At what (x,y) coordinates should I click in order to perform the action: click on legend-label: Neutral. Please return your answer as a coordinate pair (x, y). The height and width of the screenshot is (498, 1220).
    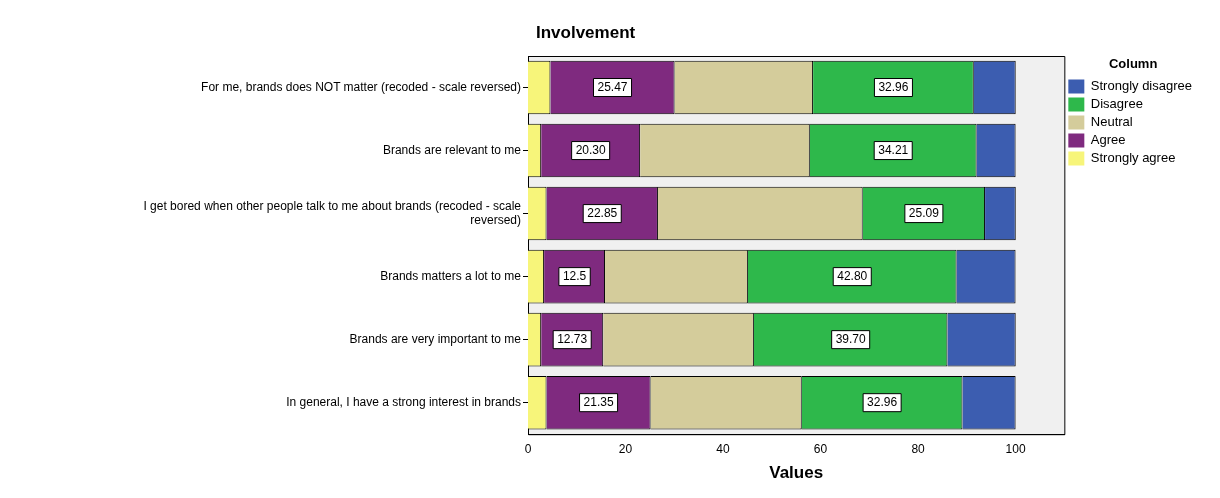
    Looking at the image, I should click on (1111, 122).